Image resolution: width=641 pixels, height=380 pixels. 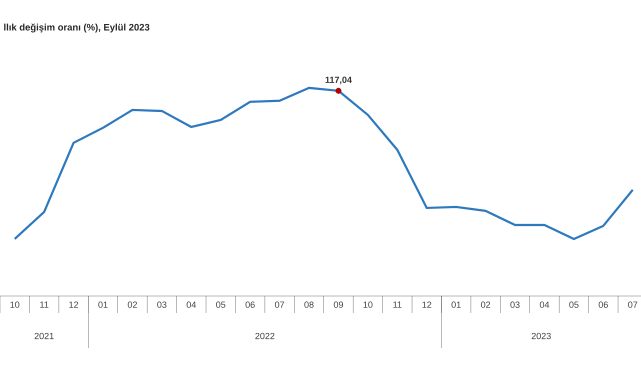 I want to click on x-tick-label: 09, so click(x=339, y=305).